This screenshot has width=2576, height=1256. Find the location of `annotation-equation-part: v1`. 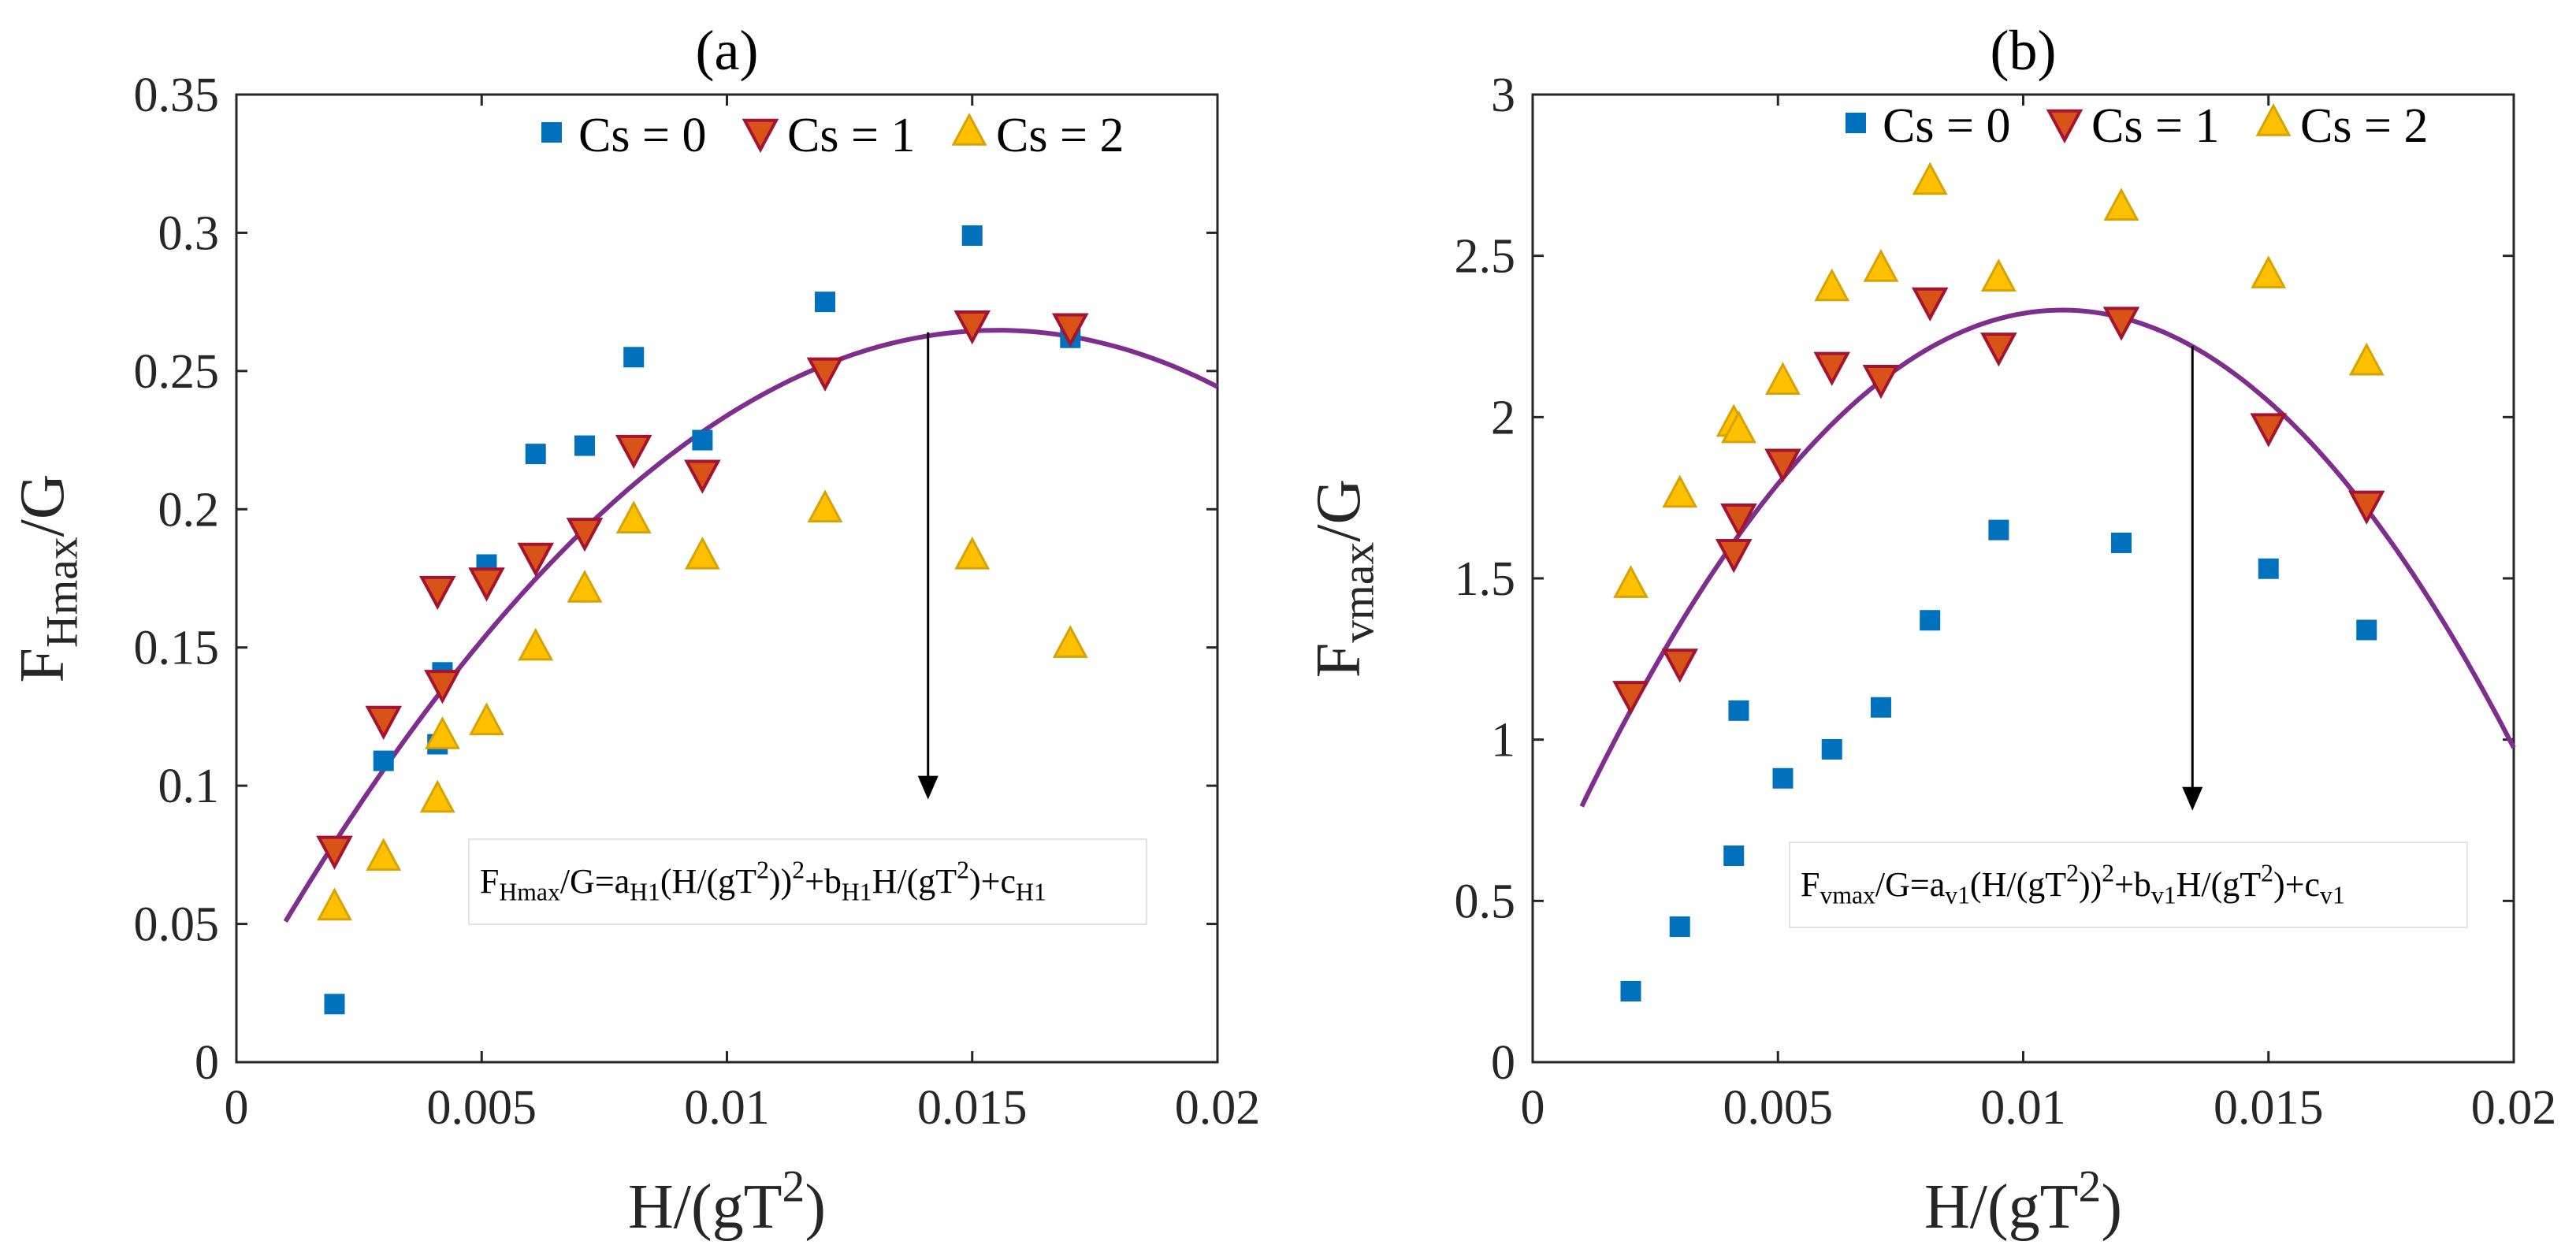

annotation-equation-part: v1 is located at coordinates (2332, 895).